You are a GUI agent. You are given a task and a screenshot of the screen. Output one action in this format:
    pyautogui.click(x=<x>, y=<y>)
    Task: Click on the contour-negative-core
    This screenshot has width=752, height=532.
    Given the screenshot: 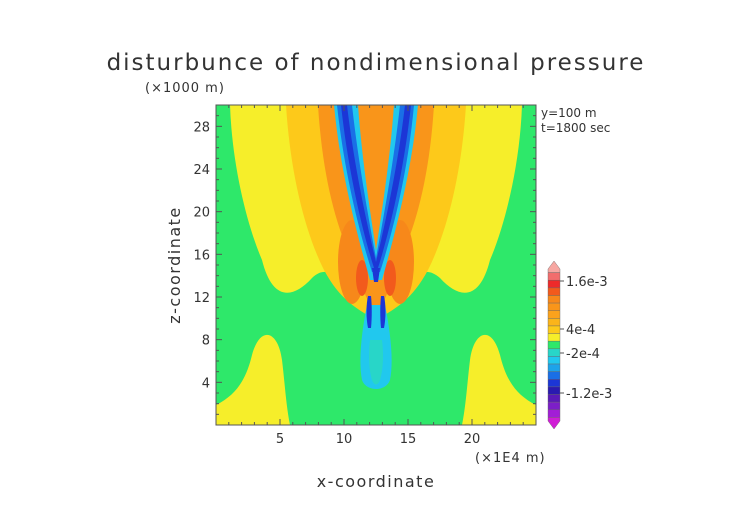 What is the action you would take?
    pyautogui.click(x=376, y=186)
    